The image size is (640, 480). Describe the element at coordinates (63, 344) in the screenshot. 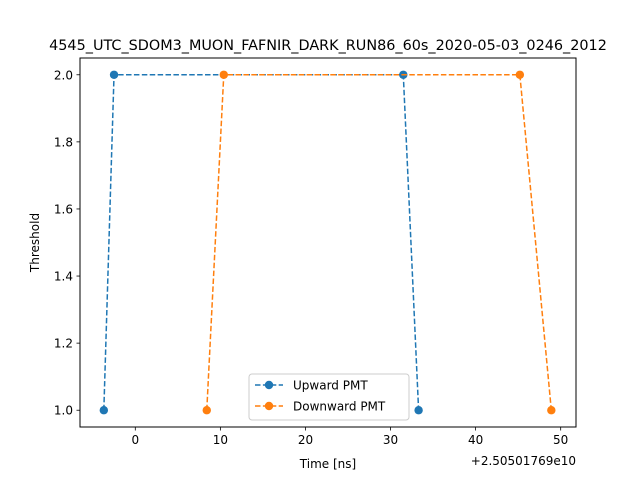

I see `y-tick-label: 1.2` at that location.